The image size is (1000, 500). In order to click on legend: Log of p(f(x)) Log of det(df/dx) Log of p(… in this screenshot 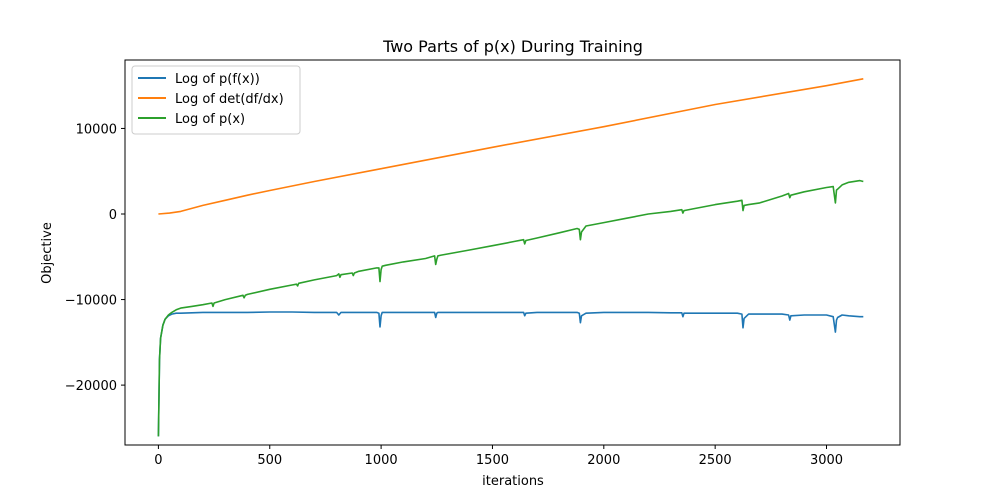, I will do `click(216, 100)`.